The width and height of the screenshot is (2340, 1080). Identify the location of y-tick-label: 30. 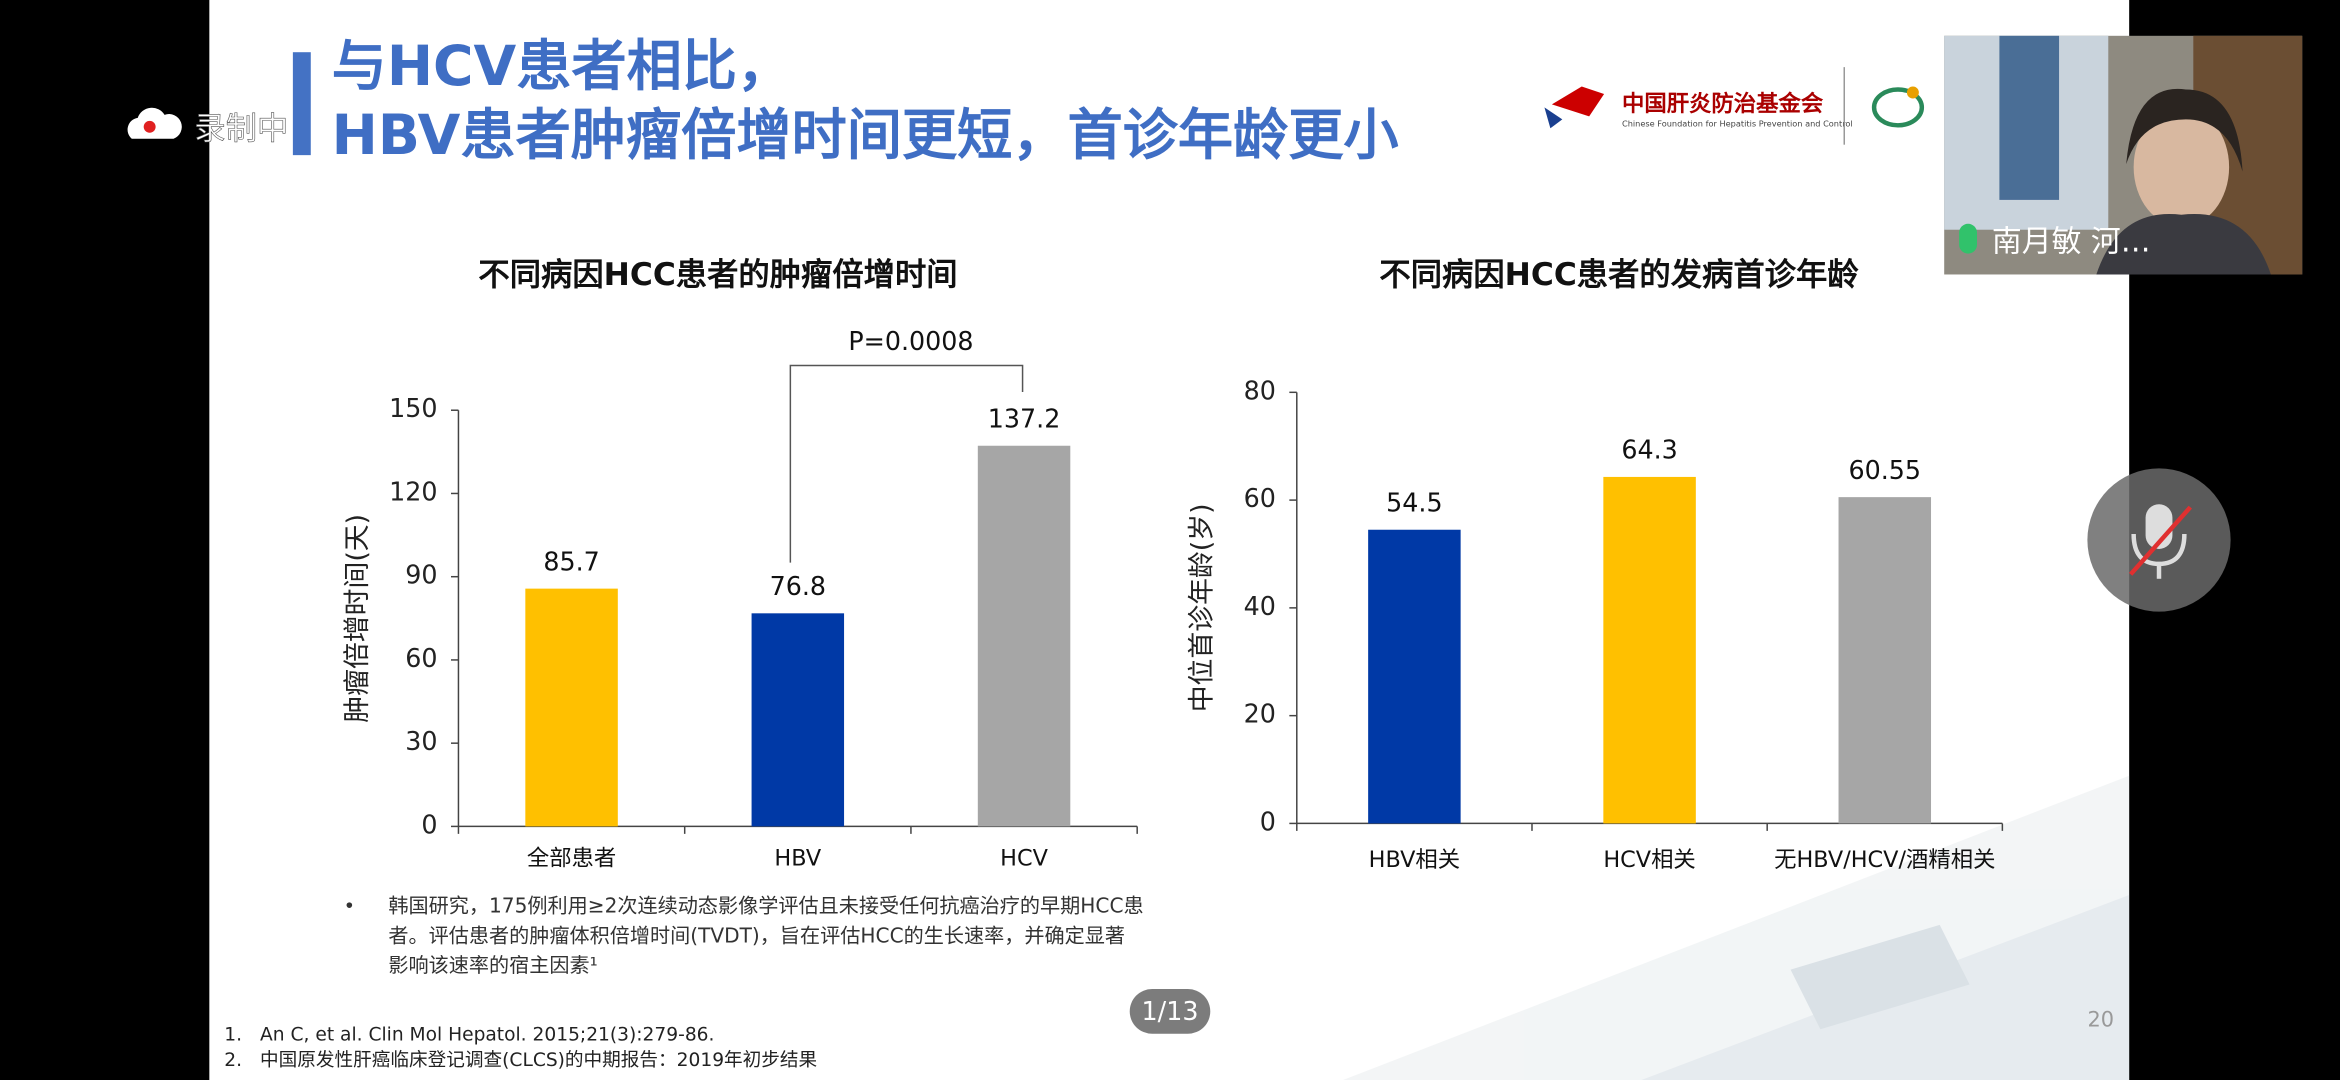
(421, 741).